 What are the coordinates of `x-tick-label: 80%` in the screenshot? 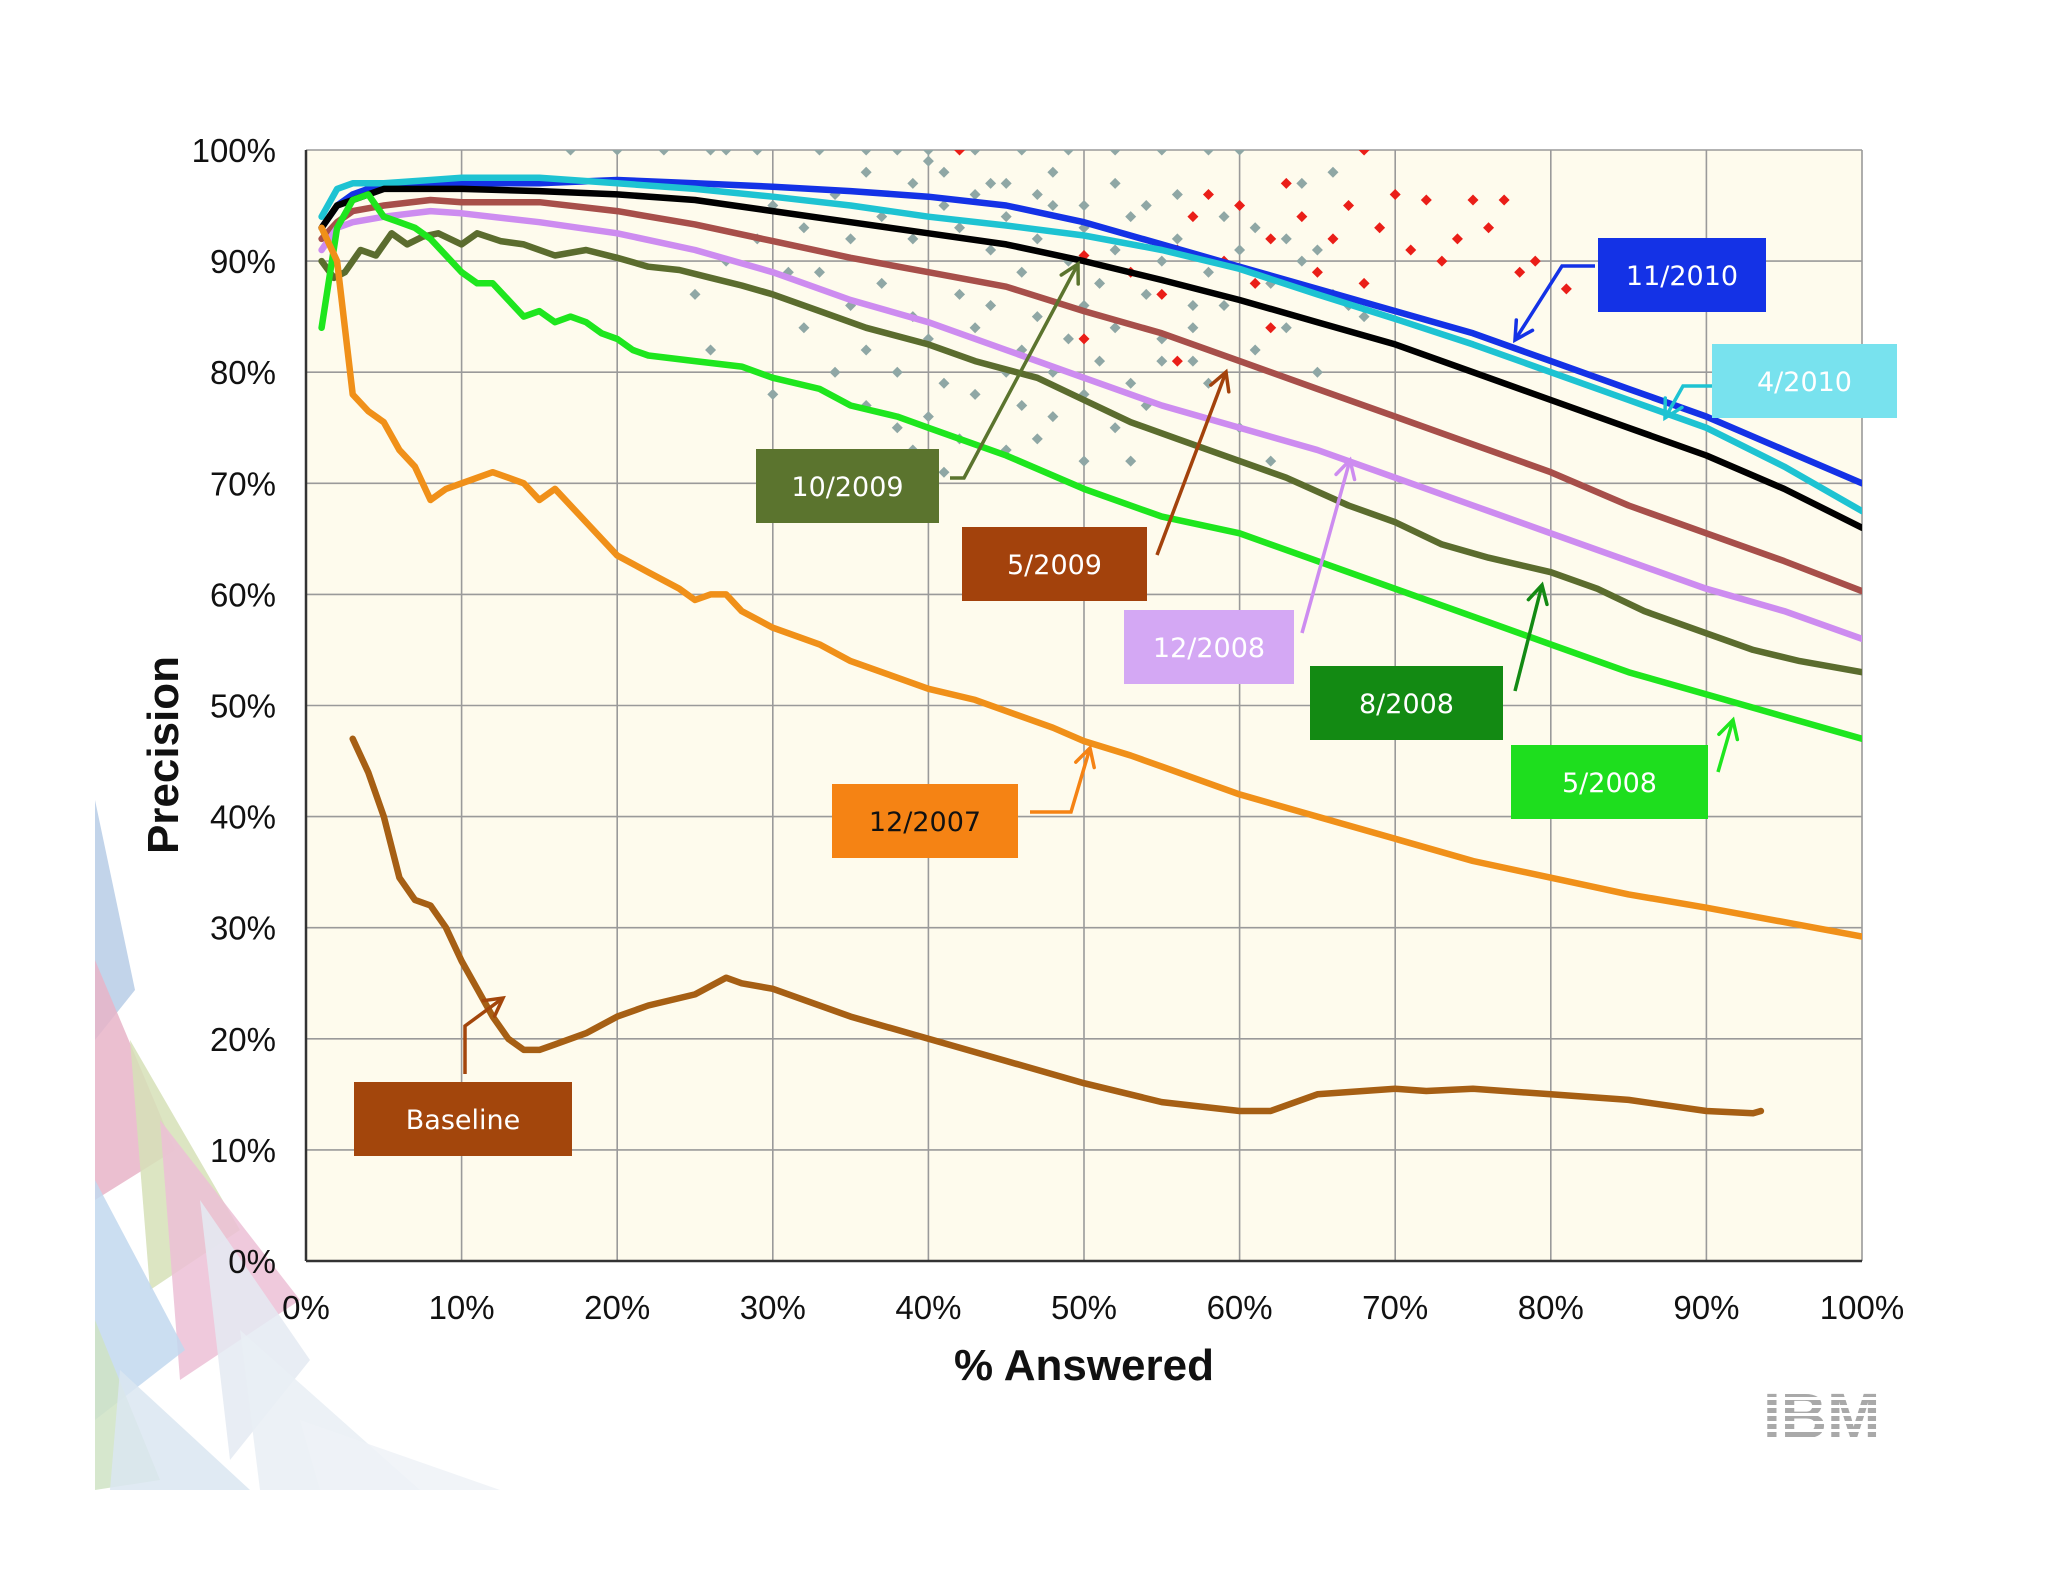 It's located at (1551, 1307).